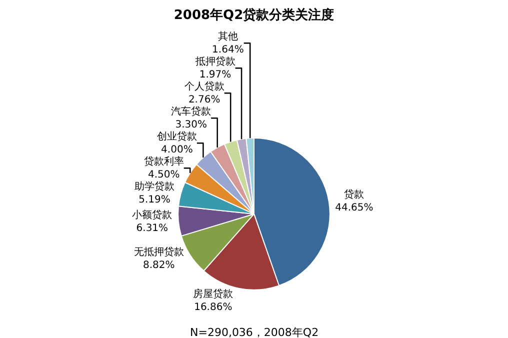 The width and height of the screenshot is (508, 338). Describe the element at coordinates (354, 194) in the screenshot. I see `slice-label: 贷款` at that location.